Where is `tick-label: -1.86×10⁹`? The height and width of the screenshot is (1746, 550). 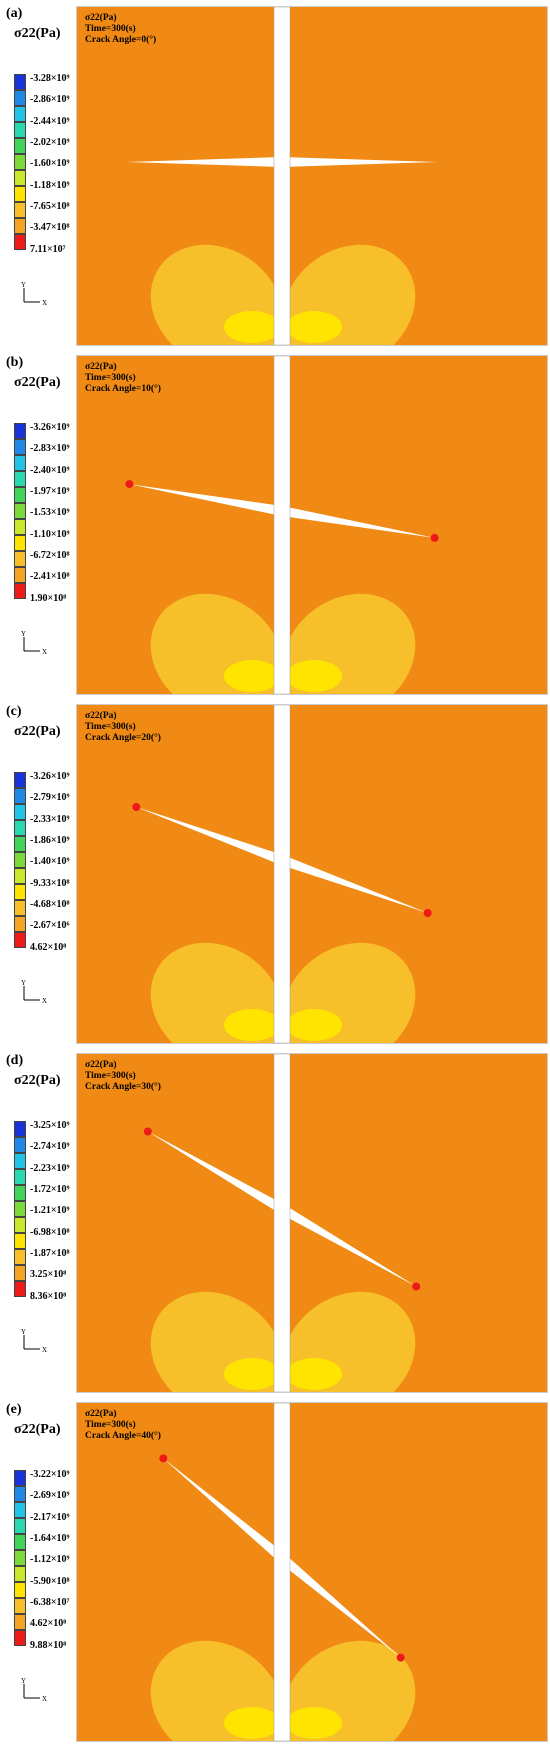
tick-label: -1.86×10⁹ is located at coordinates (50, 840).